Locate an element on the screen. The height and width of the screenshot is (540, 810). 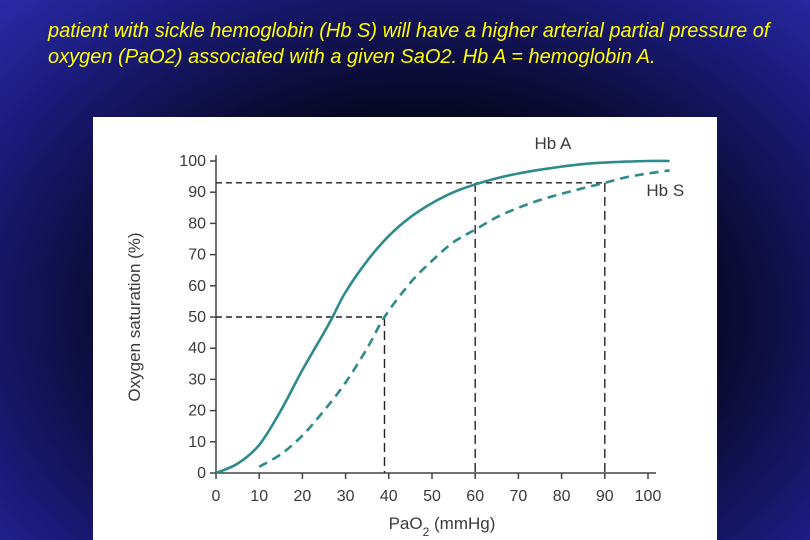
x-tick-label: 40 is located at coordinates (389, 496).